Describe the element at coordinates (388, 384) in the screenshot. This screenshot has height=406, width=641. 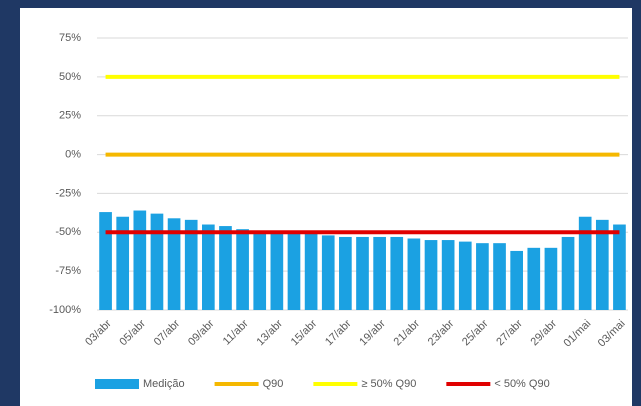
I see `legend-label: ≥ 50% Q90` at that location.